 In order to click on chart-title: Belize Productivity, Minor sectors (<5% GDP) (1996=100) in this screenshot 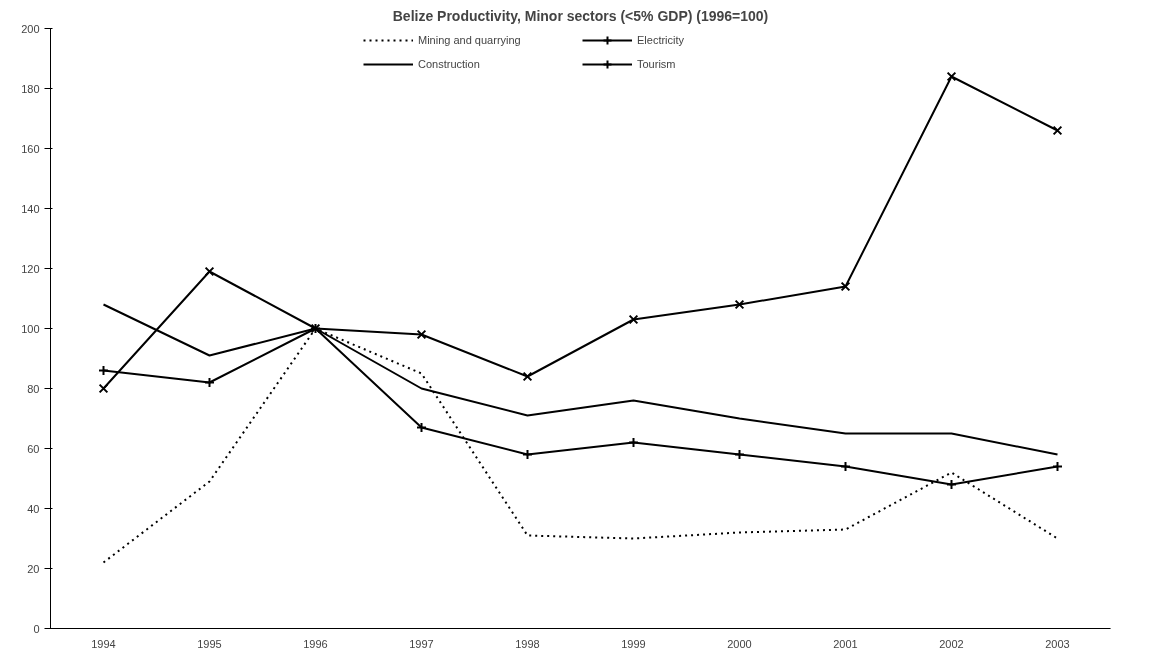, I will do `click(580, 15)`.